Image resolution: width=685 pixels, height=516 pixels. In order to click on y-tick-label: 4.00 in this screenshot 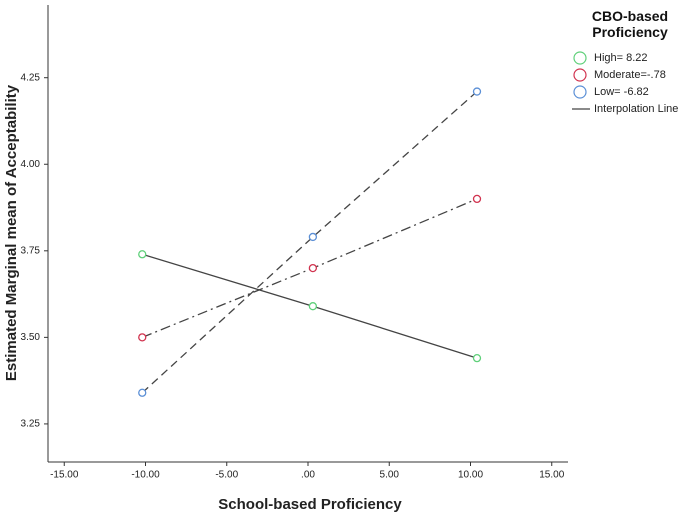, I will do `click(31, 164)`.